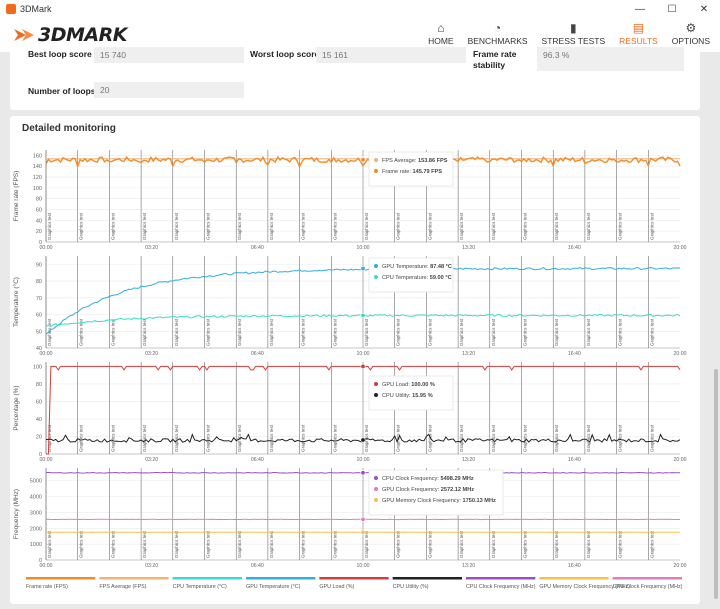 The width and height of the screenshot is (720, 609). What do you see at coordinates (584, 587) in the screenshot?
I see `legend-label: GPU Memory Clock Frequency (MHz)` at bounding box center [584, 587].